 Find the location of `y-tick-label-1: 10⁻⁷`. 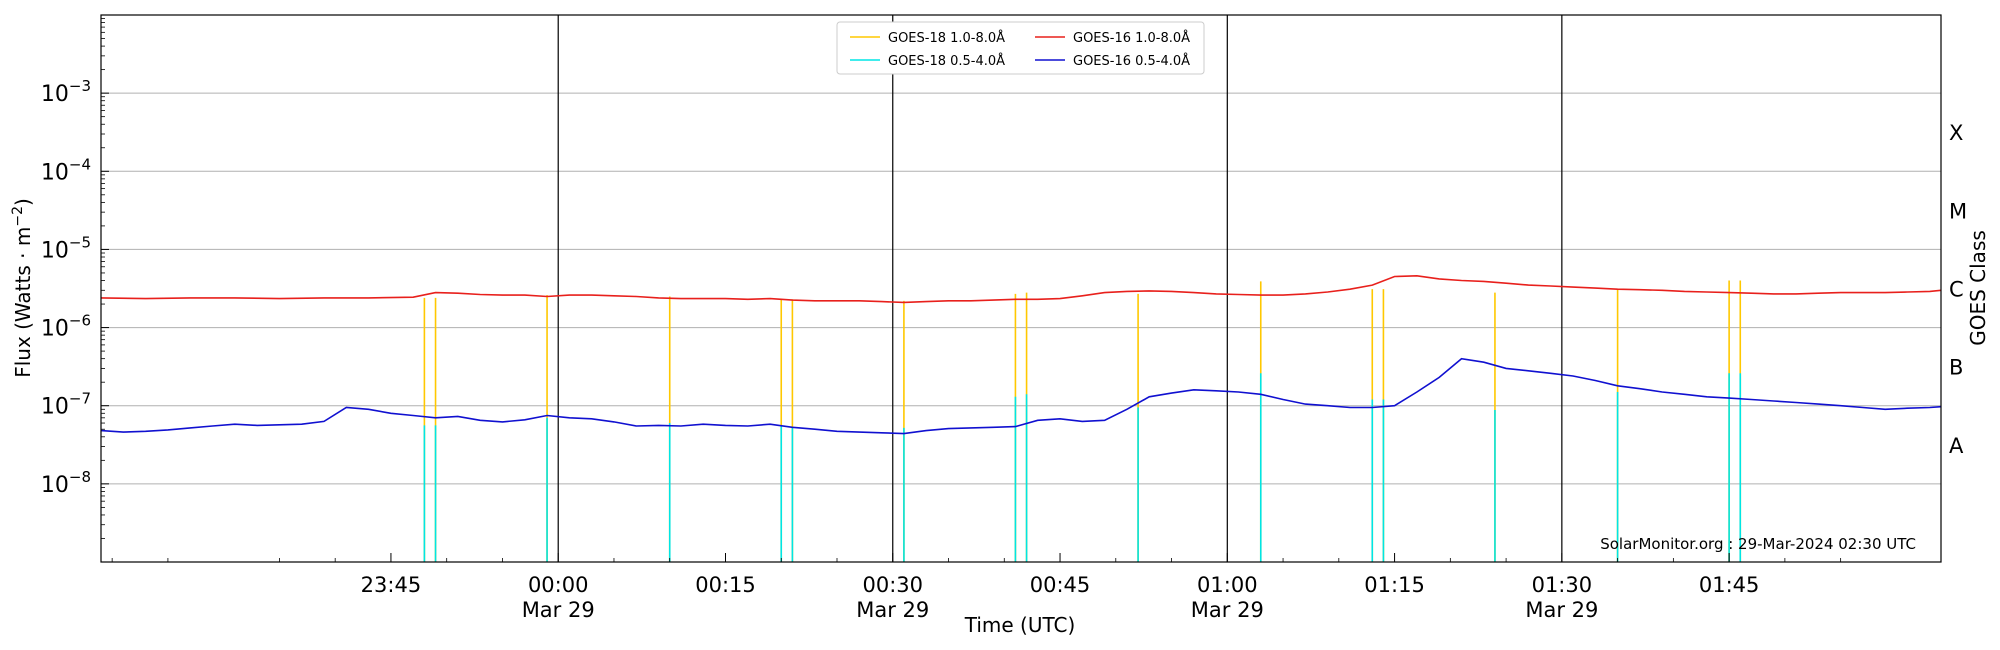

y-tick-label-1: 10⁻⁷ is located at coordinates (66, 405).